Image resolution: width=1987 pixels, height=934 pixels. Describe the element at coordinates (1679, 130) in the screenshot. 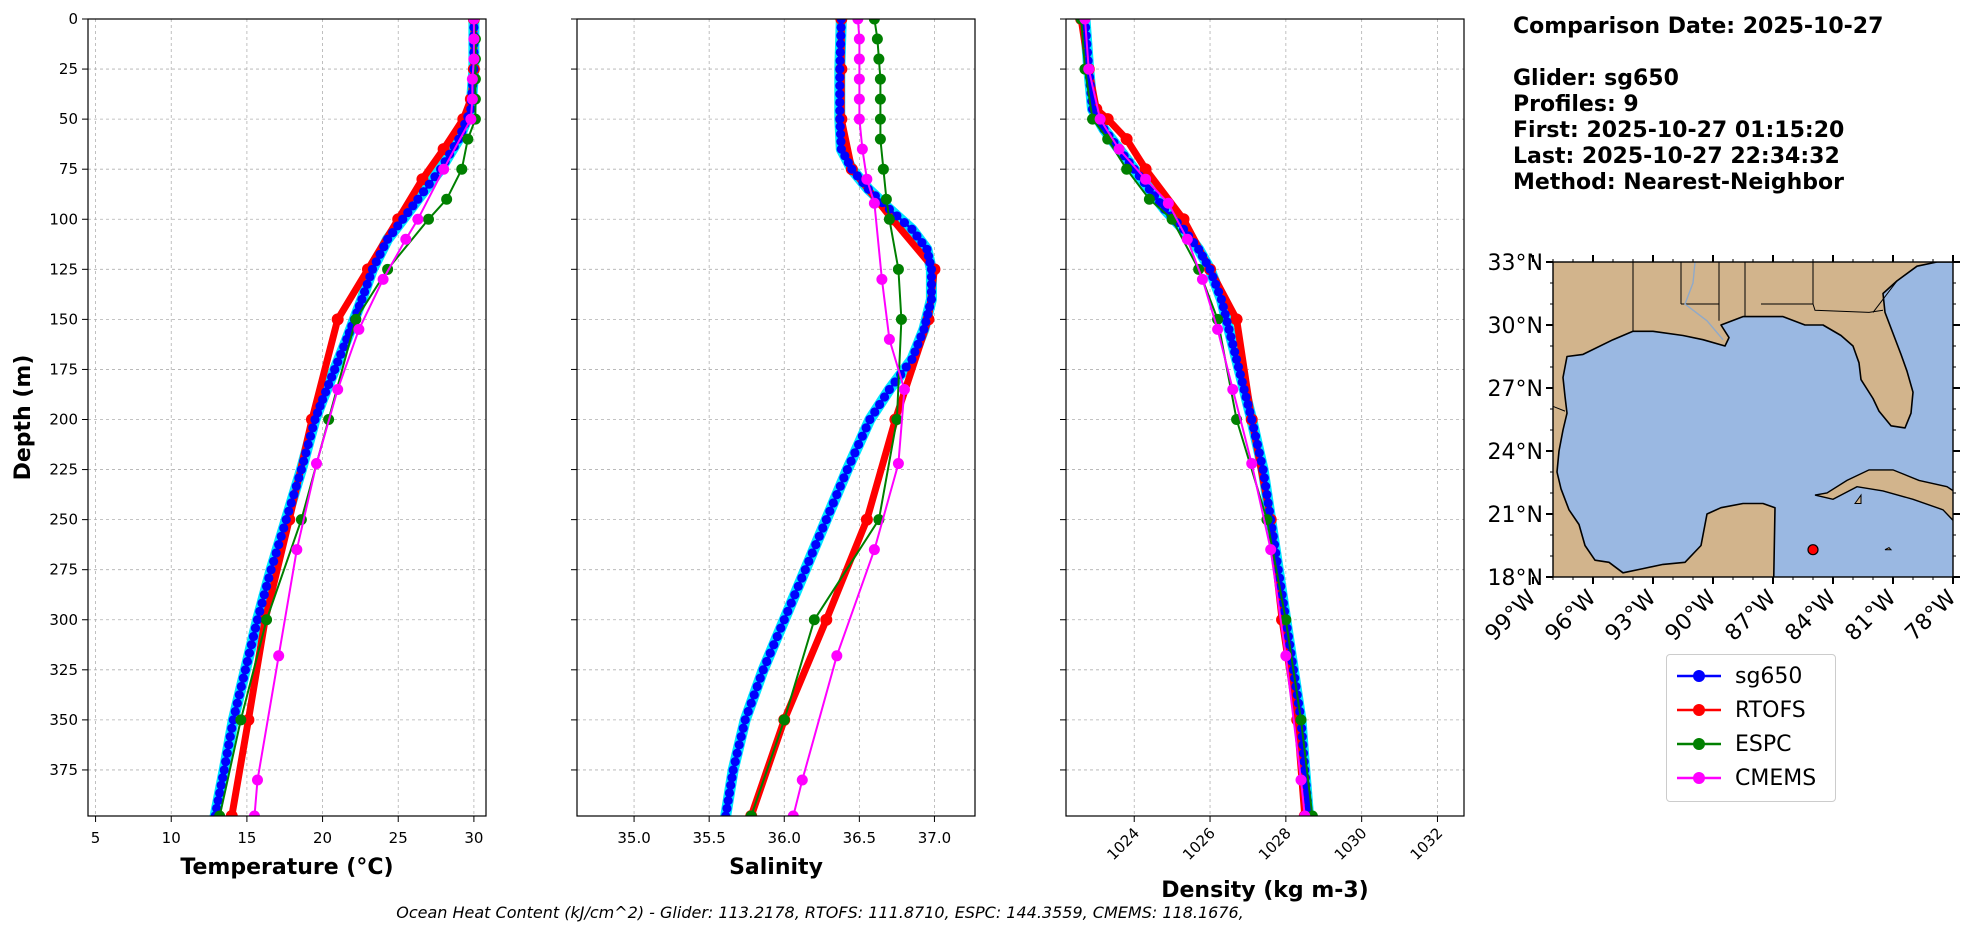

I see `first-time: First: 2025-10-27 01:15:20` at that location.